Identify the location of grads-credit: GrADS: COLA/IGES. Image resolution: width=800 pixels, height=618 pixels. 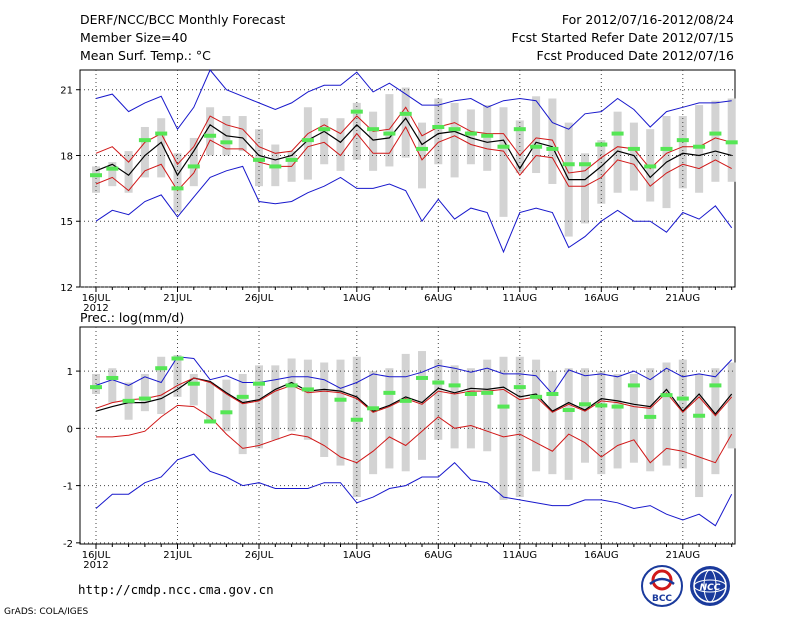
(46, 612).